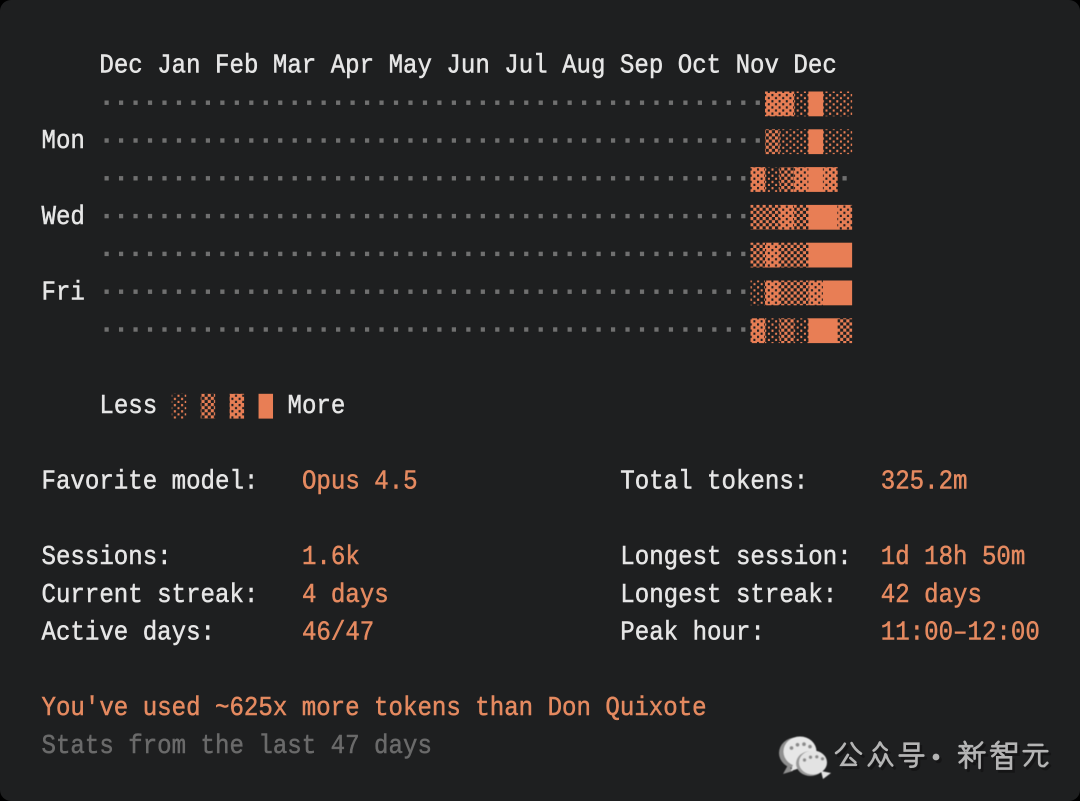 This screenshot has height=801, width=1080. I want to click on svg-text: 11:00–12:00, so click(960, 633).